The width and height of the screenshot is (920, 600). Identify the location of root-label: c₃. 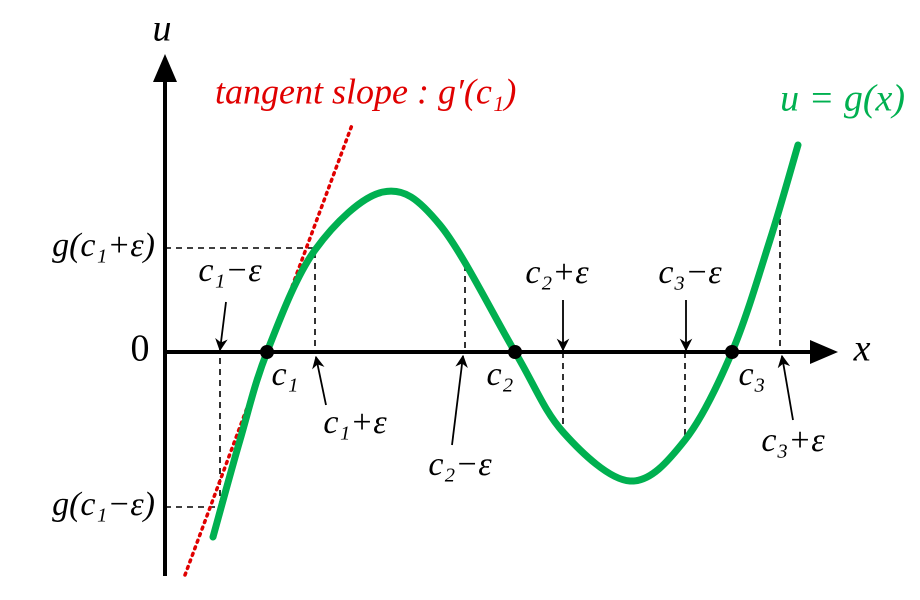
(752, 374).